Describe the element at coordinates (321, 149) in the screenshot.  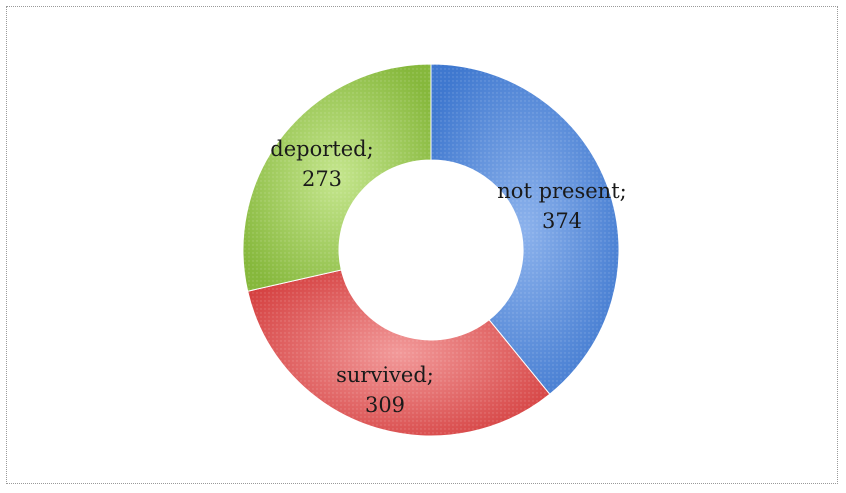
I see `label-deported-name: deported;` at that location.